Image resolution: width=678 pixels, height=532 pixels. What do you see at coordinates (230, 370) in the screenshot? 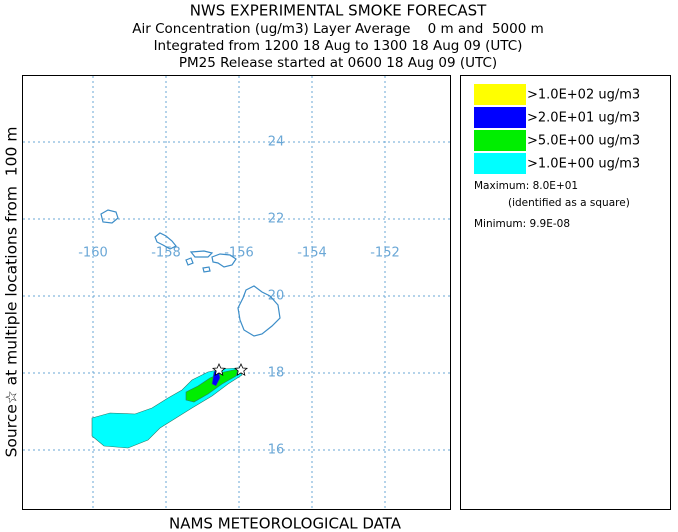
I see `source-markers` at bounding box center [230, 370].